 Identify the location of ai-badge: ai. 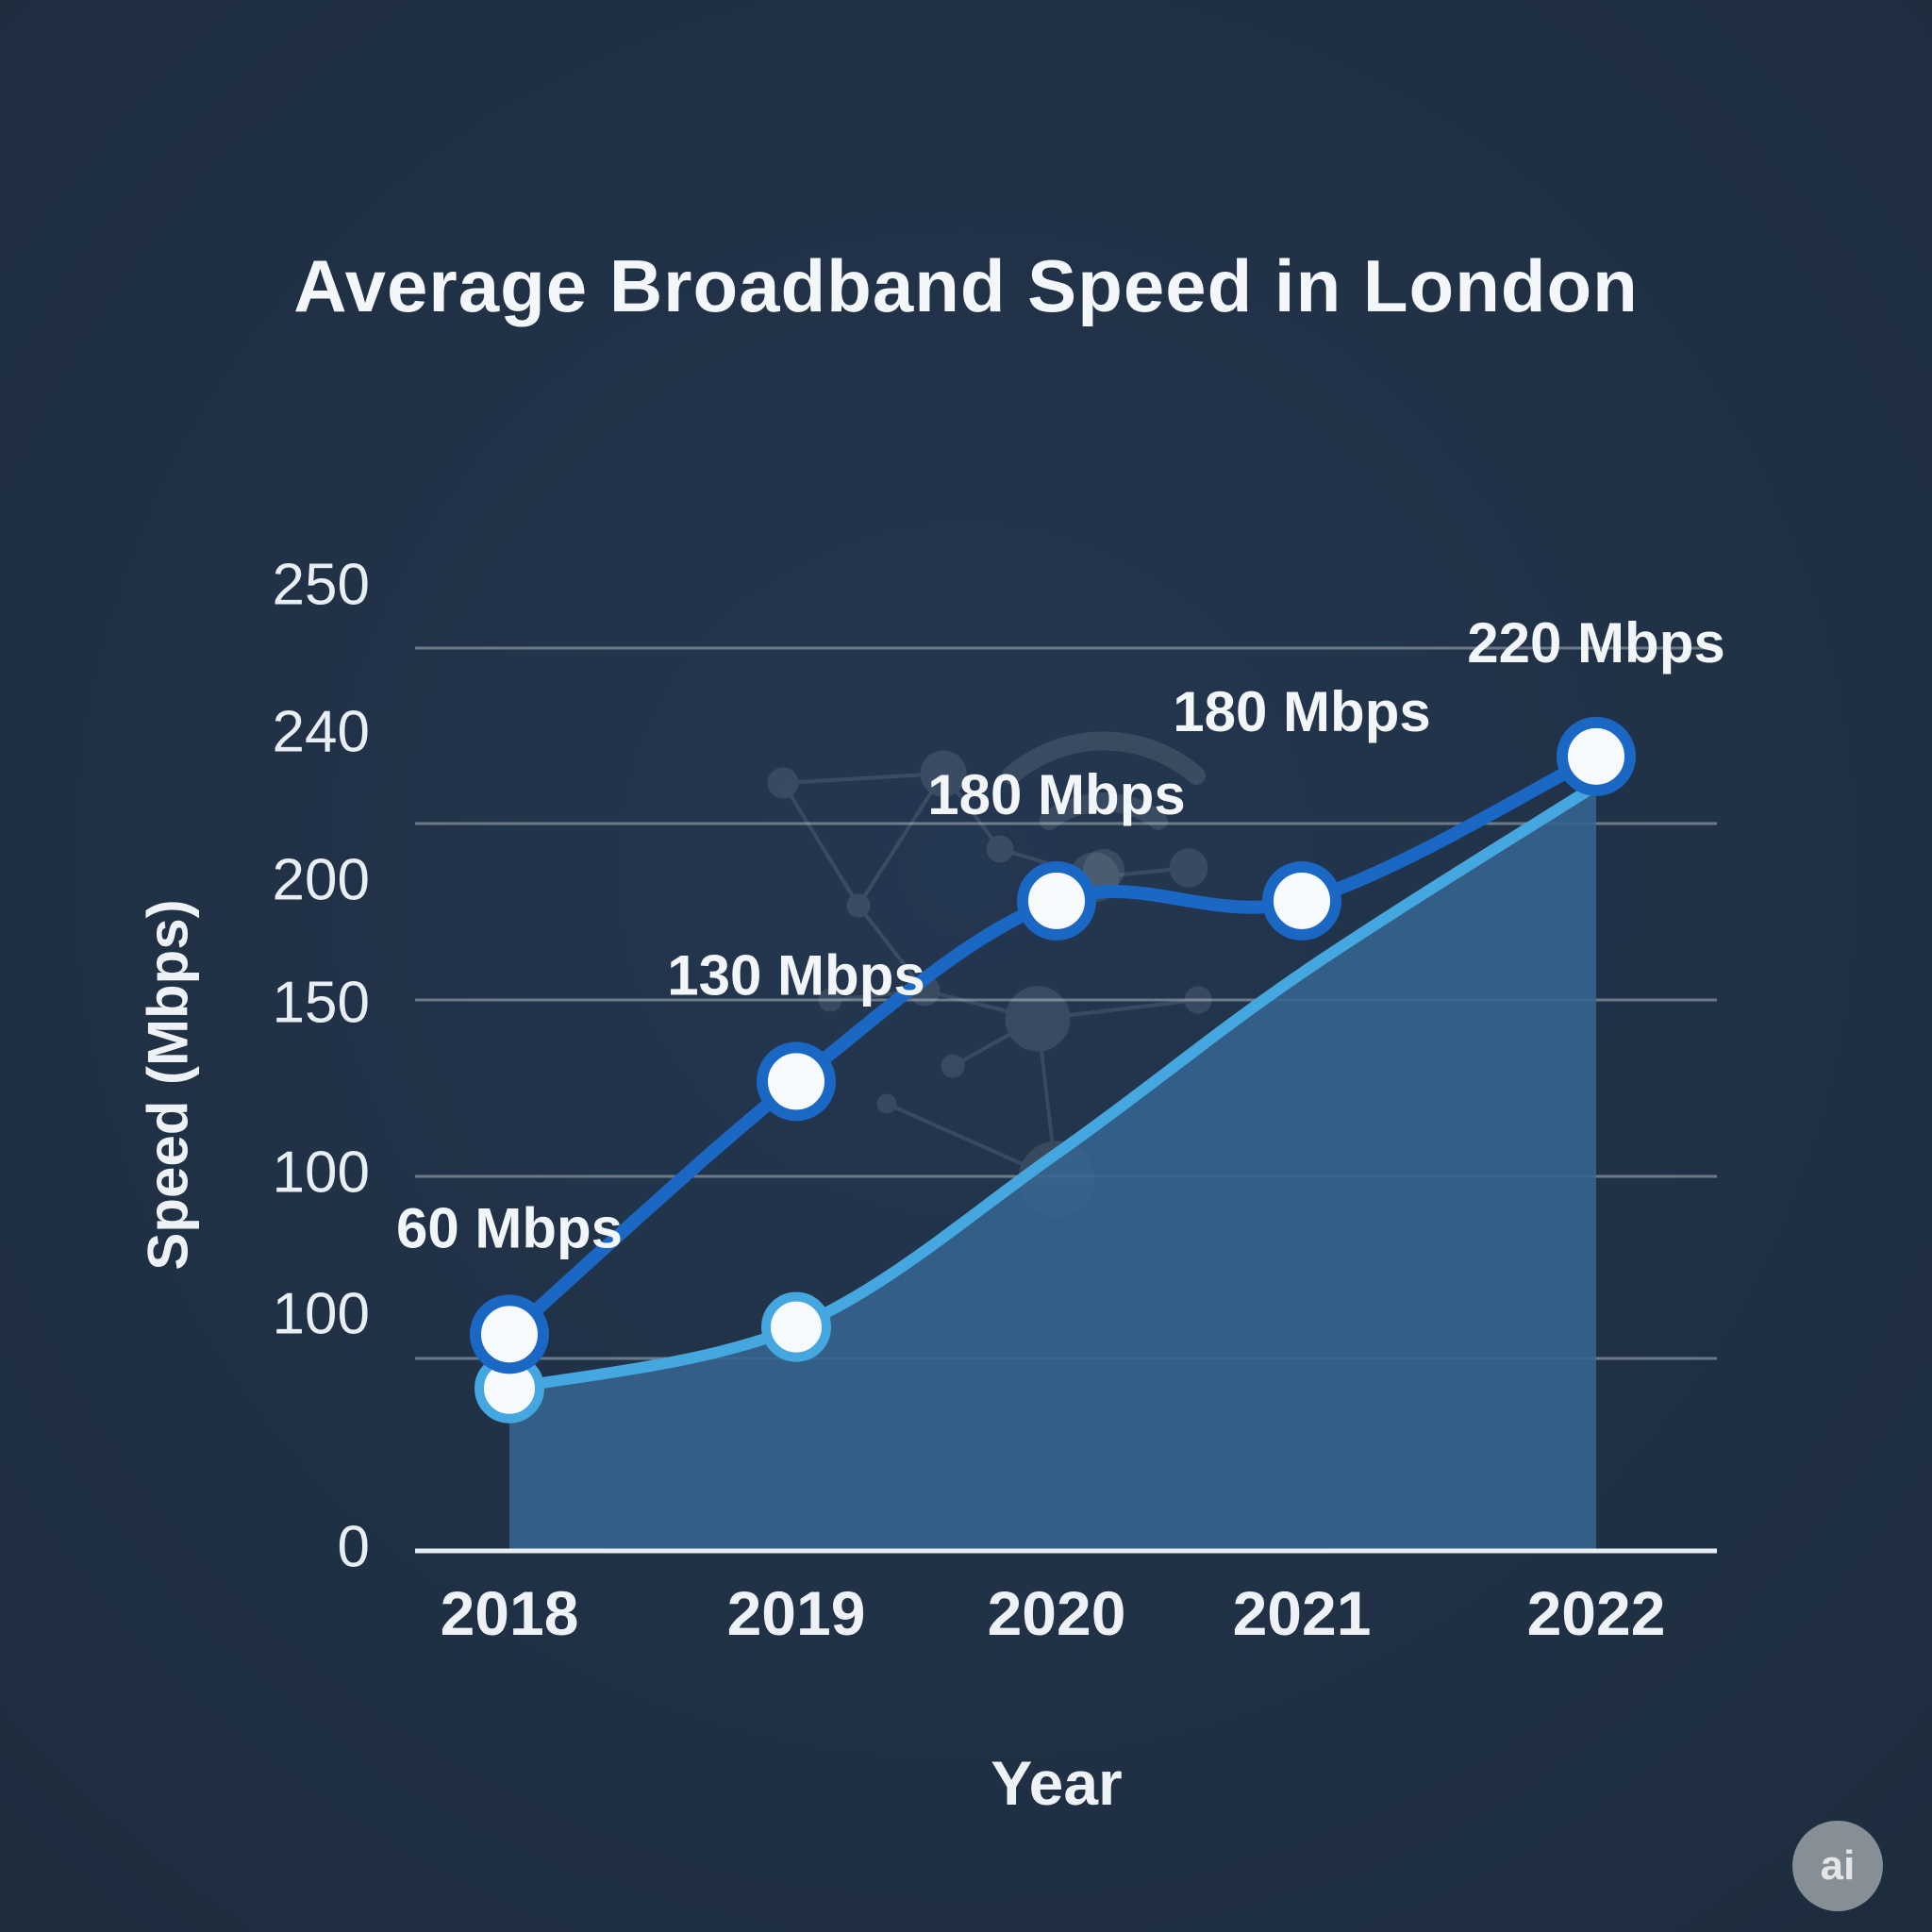
(1838, 1866).